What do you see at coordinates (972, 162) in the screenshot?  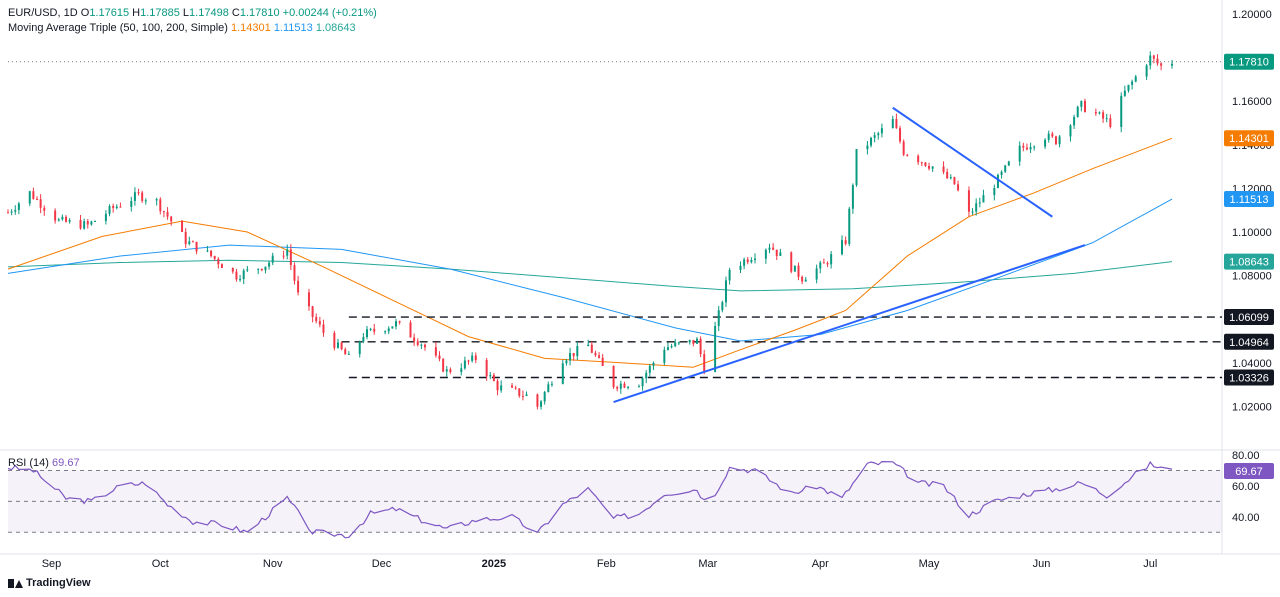 I see `trendline` at bounding box center [972, 162].